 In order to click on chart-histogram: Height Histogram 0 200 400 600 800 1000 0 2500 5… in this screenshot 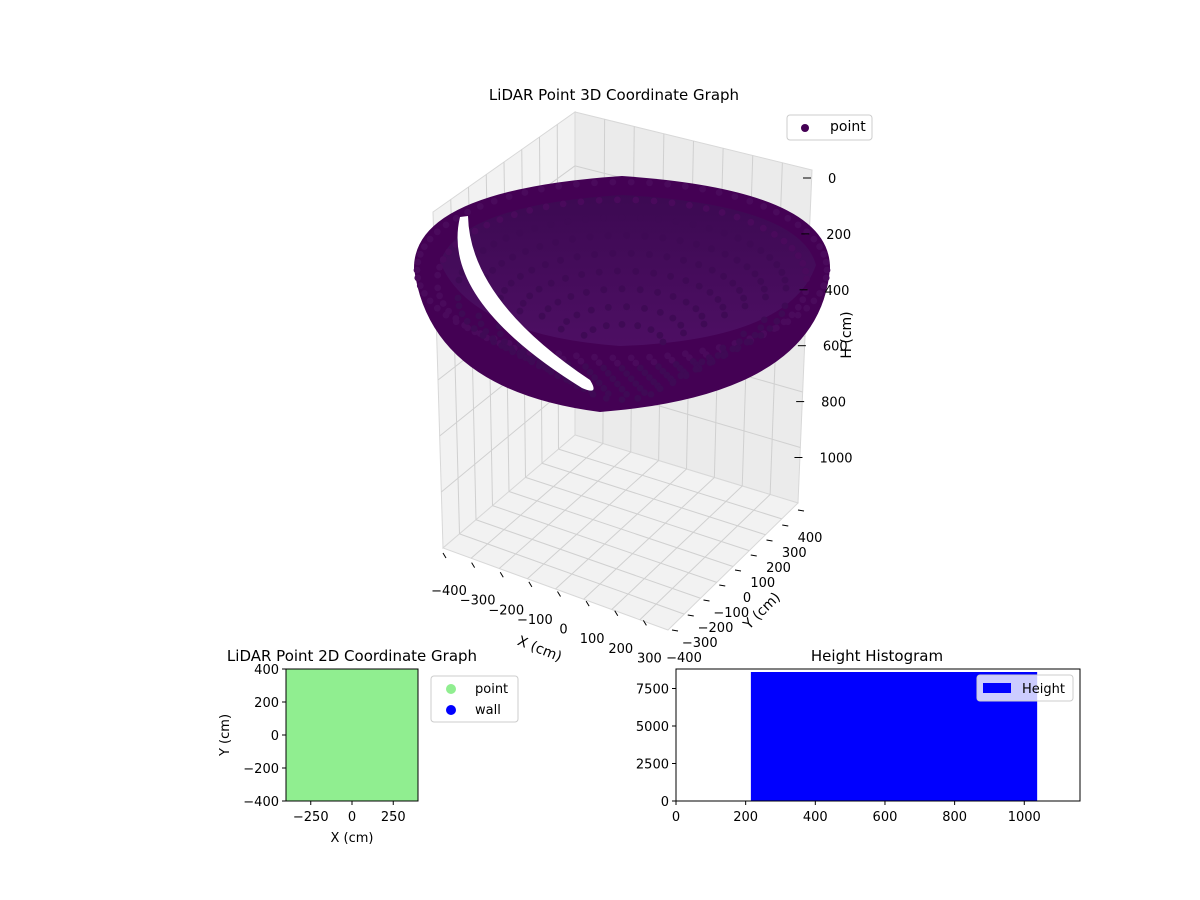, I will do `click(858, 736)`.